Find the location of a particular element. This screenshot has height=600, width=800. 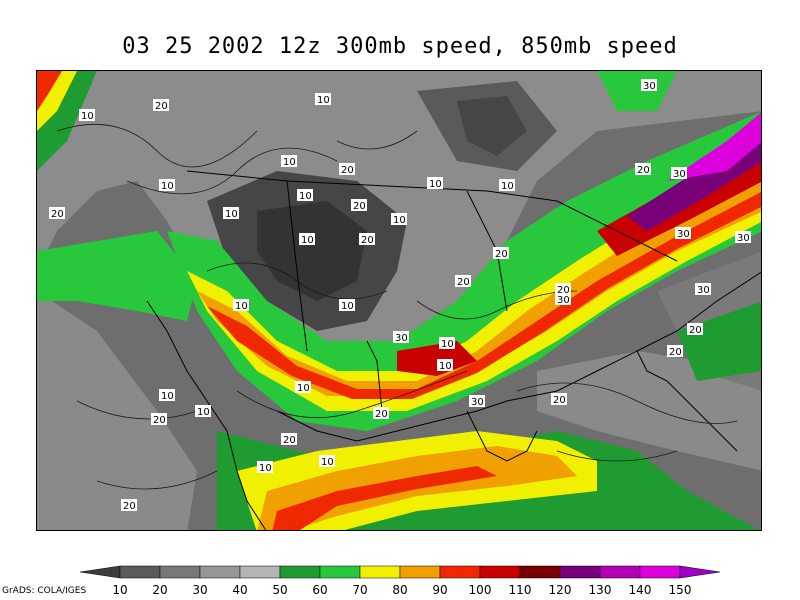

colorbar-tick-label: 10 is located at coordinates (119, 590).